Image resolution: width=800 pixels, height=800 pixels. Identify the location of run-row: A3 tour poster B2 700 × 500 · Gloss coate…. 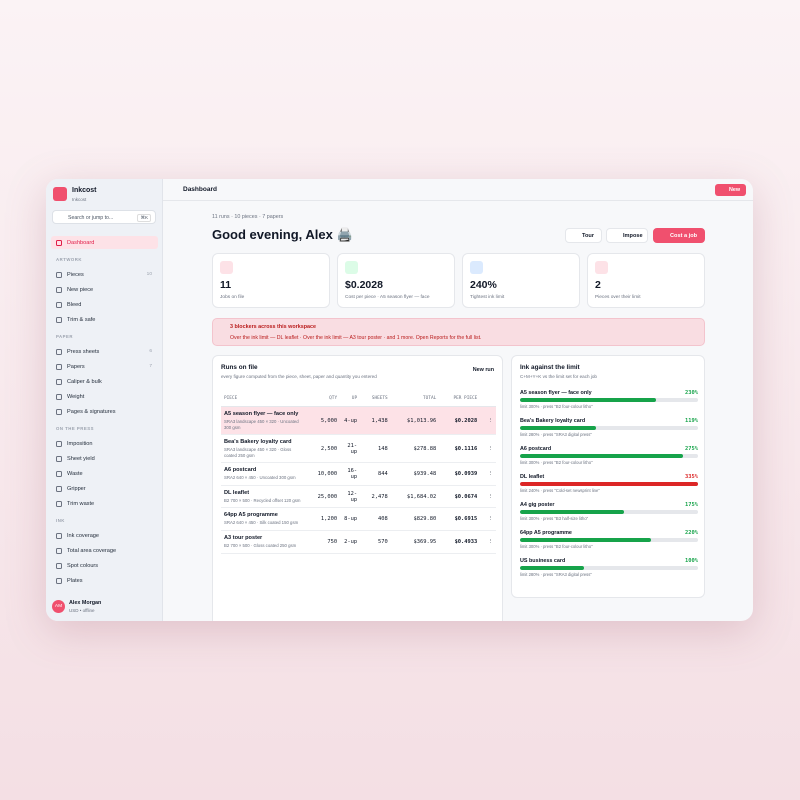
(358, 542).